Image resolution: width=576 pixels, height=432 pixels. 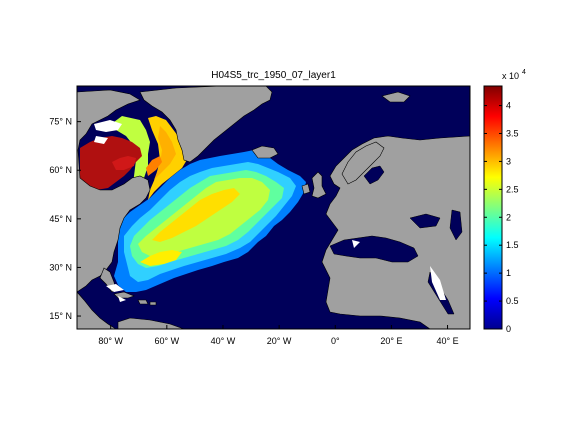 I want to click on colorbar-tick-label: 0, so click(x=508, y=329).